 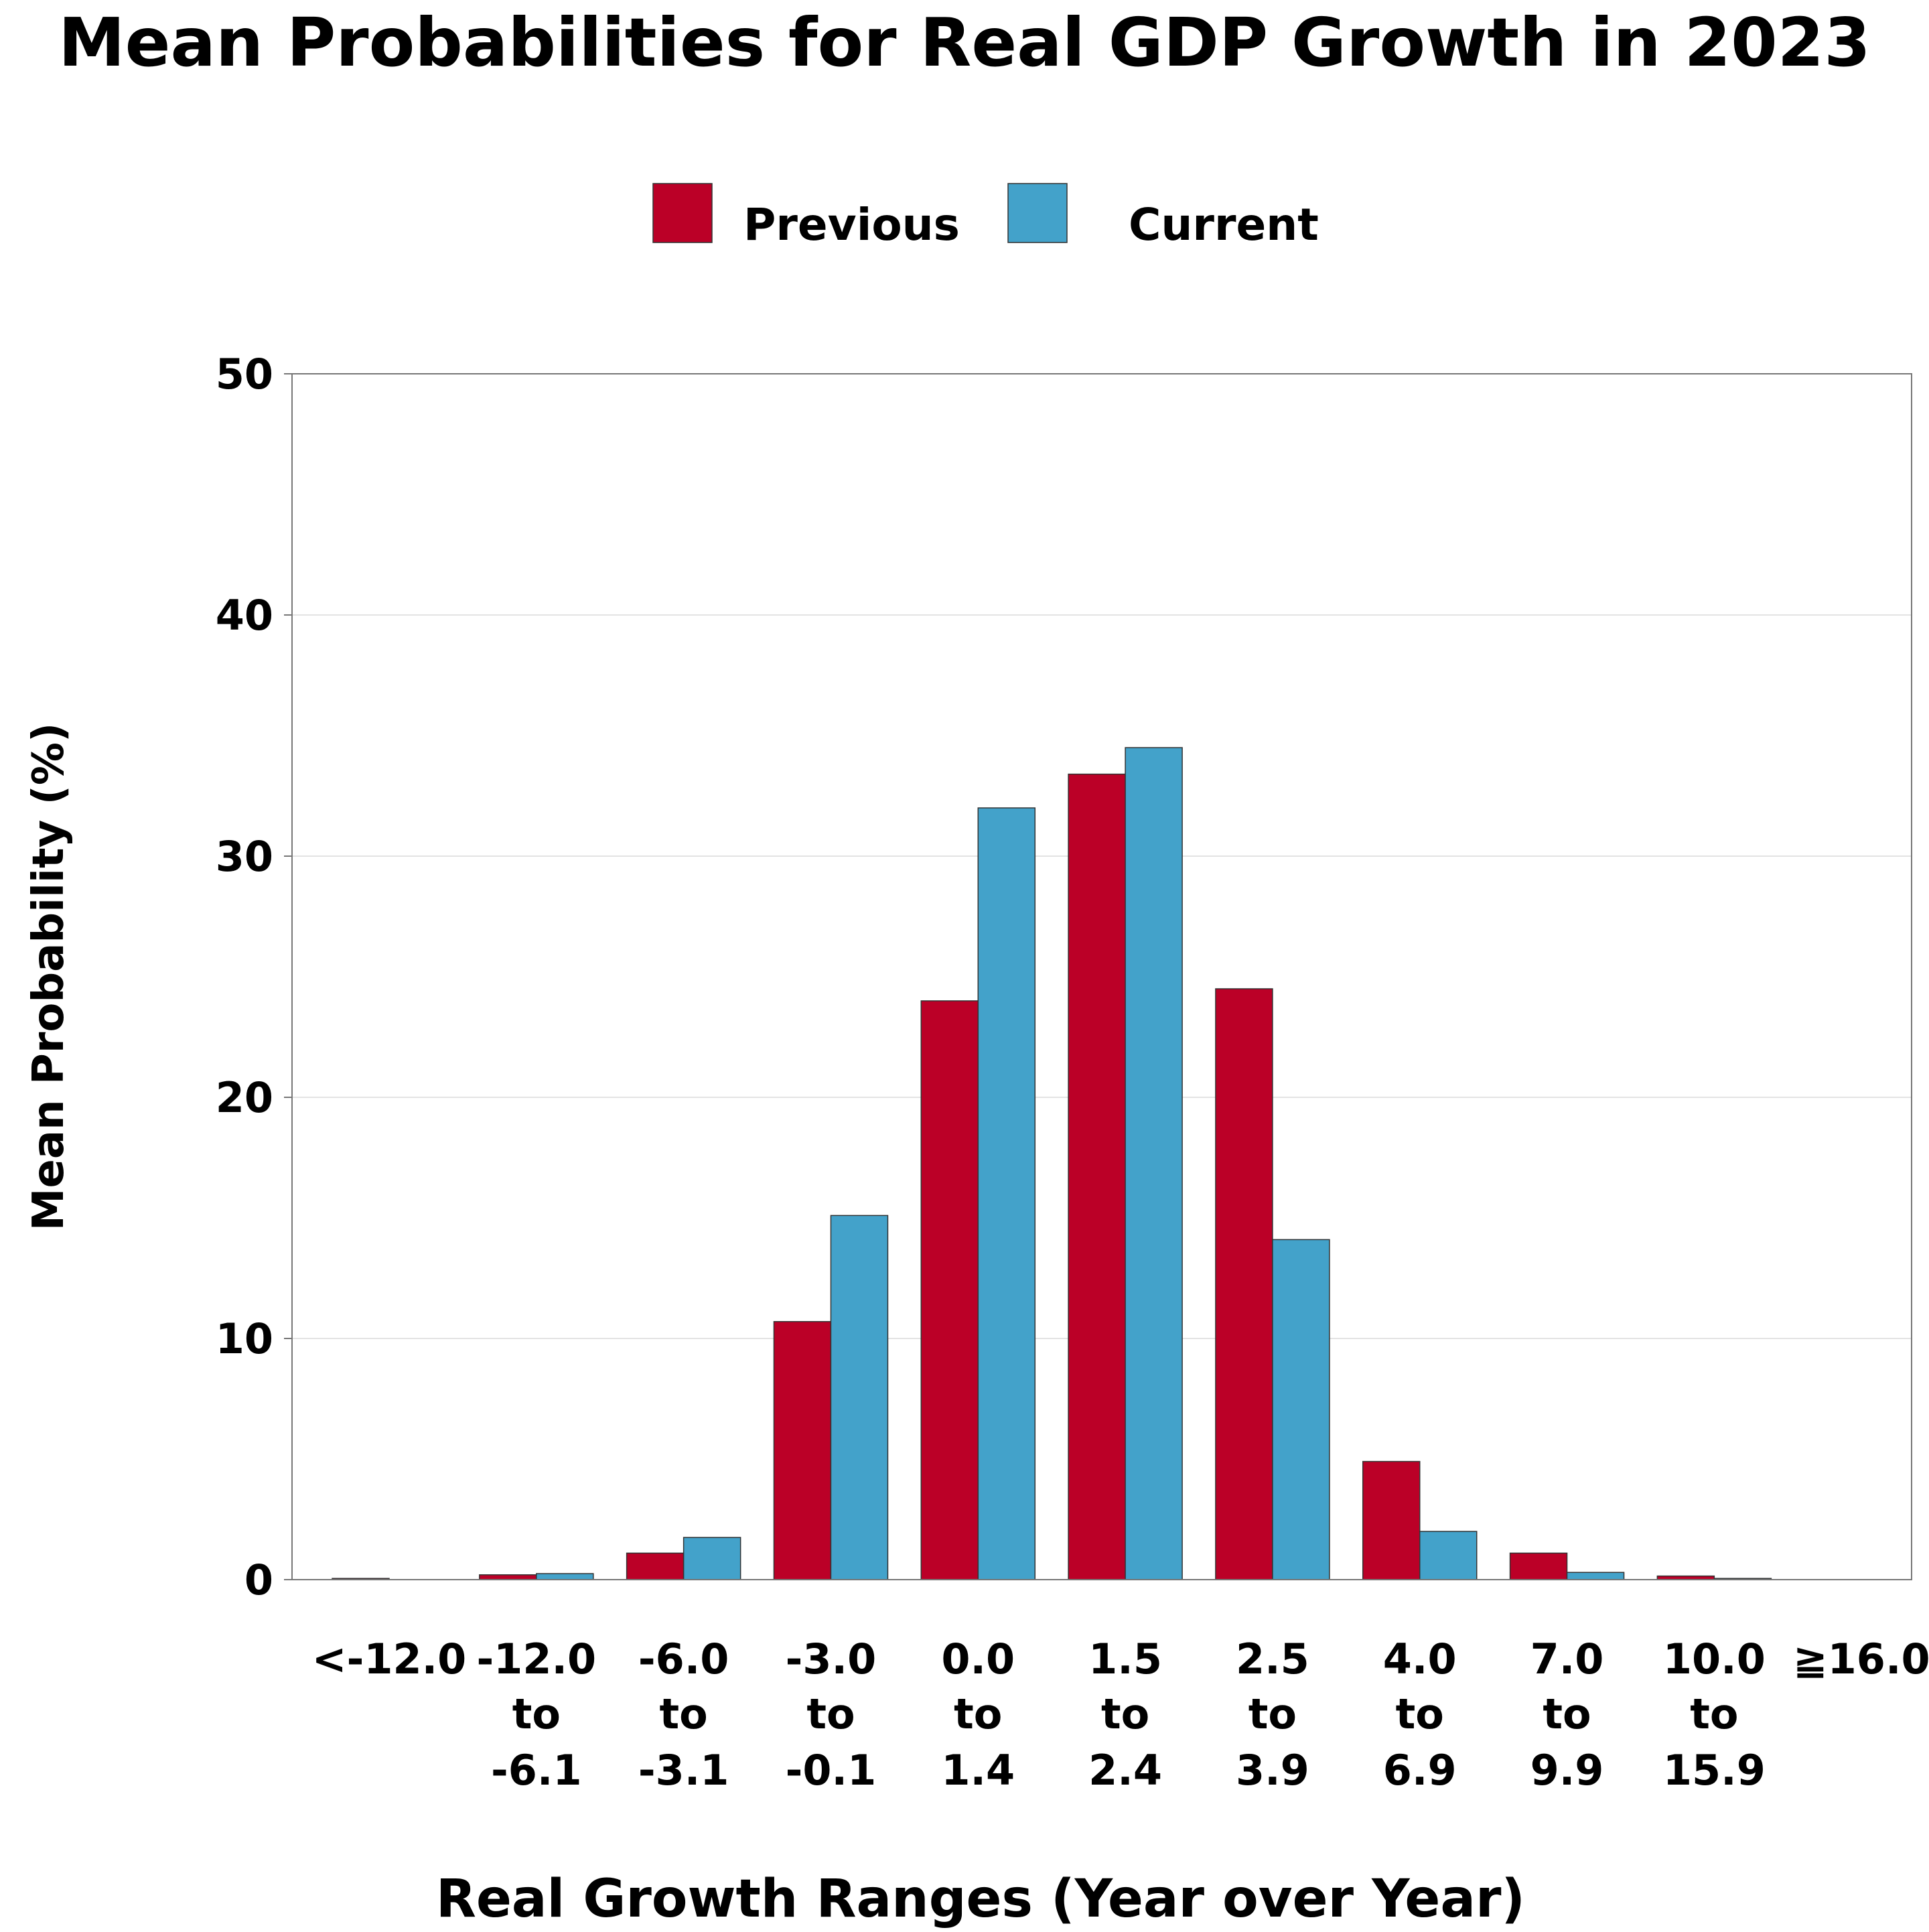 What do you see at coordinates (1224, 225) in the screenshot?
I see `legend-label-current: Current` at bounding box center [1224, 225].